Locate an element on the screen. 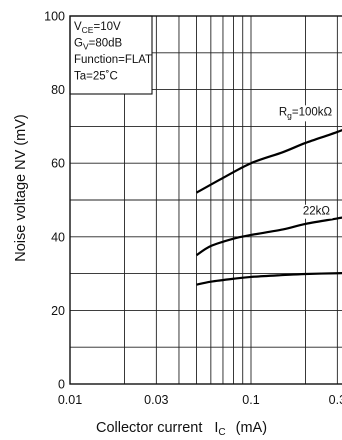 Image resolution: width=342 pixels, height=440 pixels. curve-5k is located at coordinates (269, 279).